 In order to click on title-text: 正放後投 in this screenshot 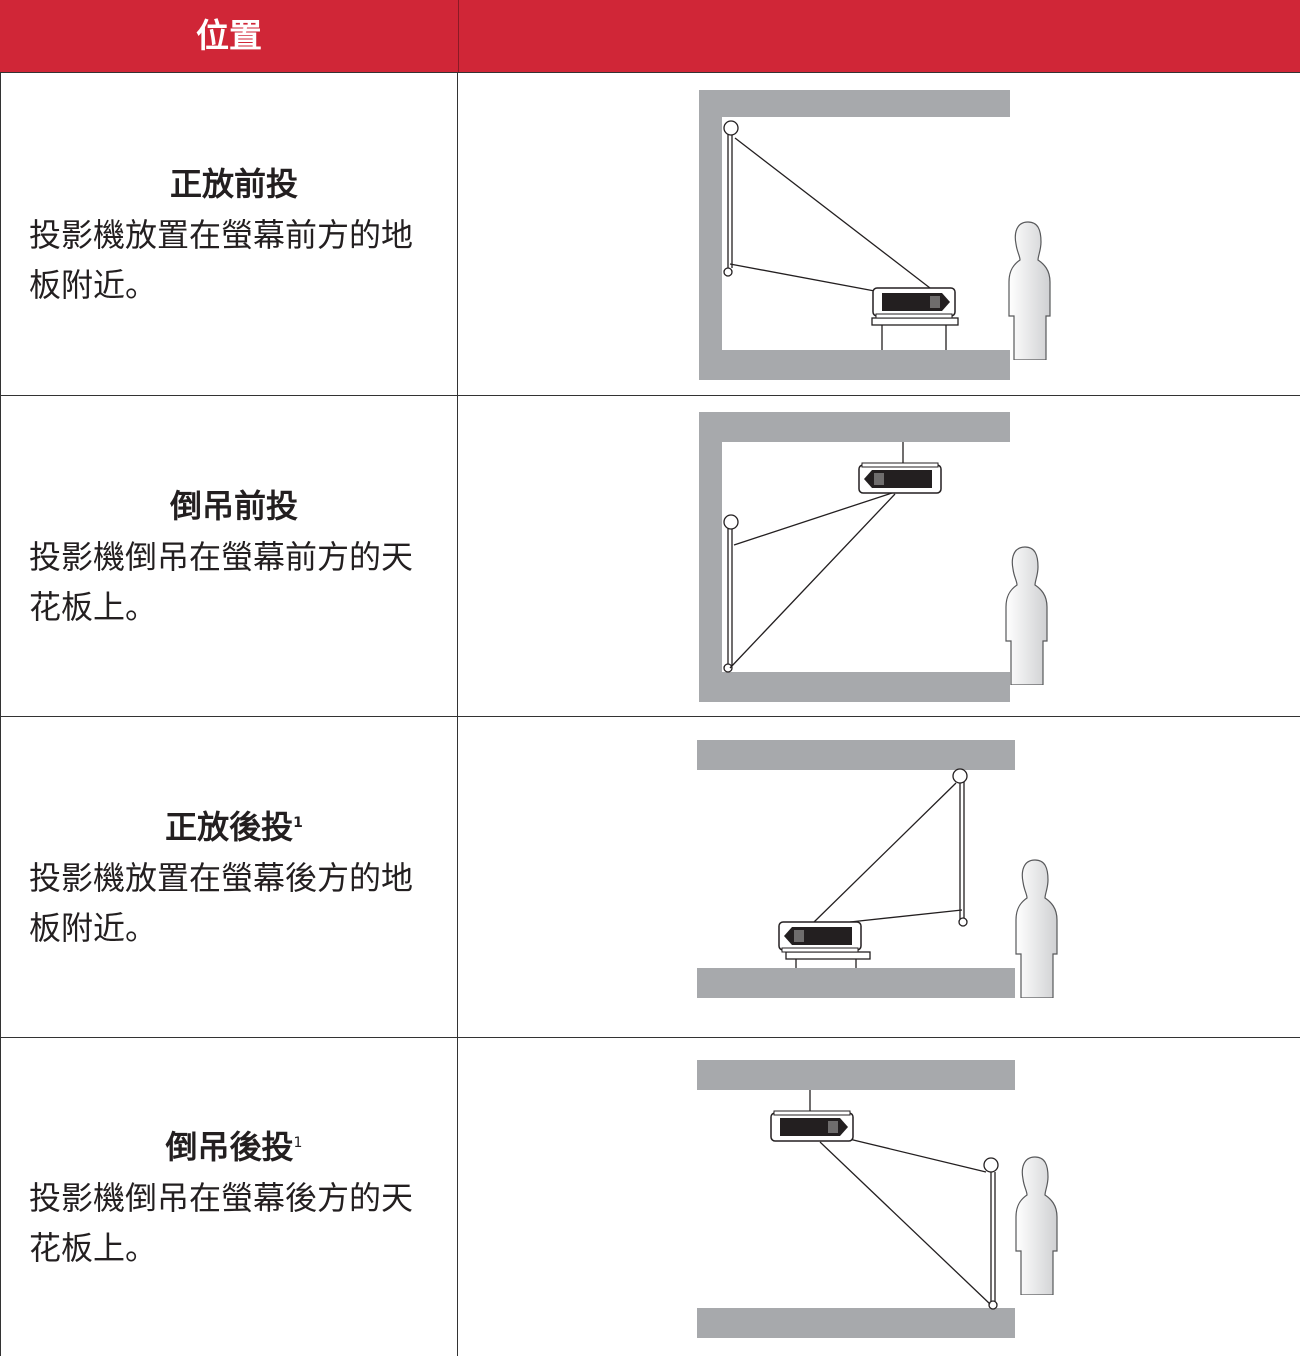, I will do `click(229, 827)`.